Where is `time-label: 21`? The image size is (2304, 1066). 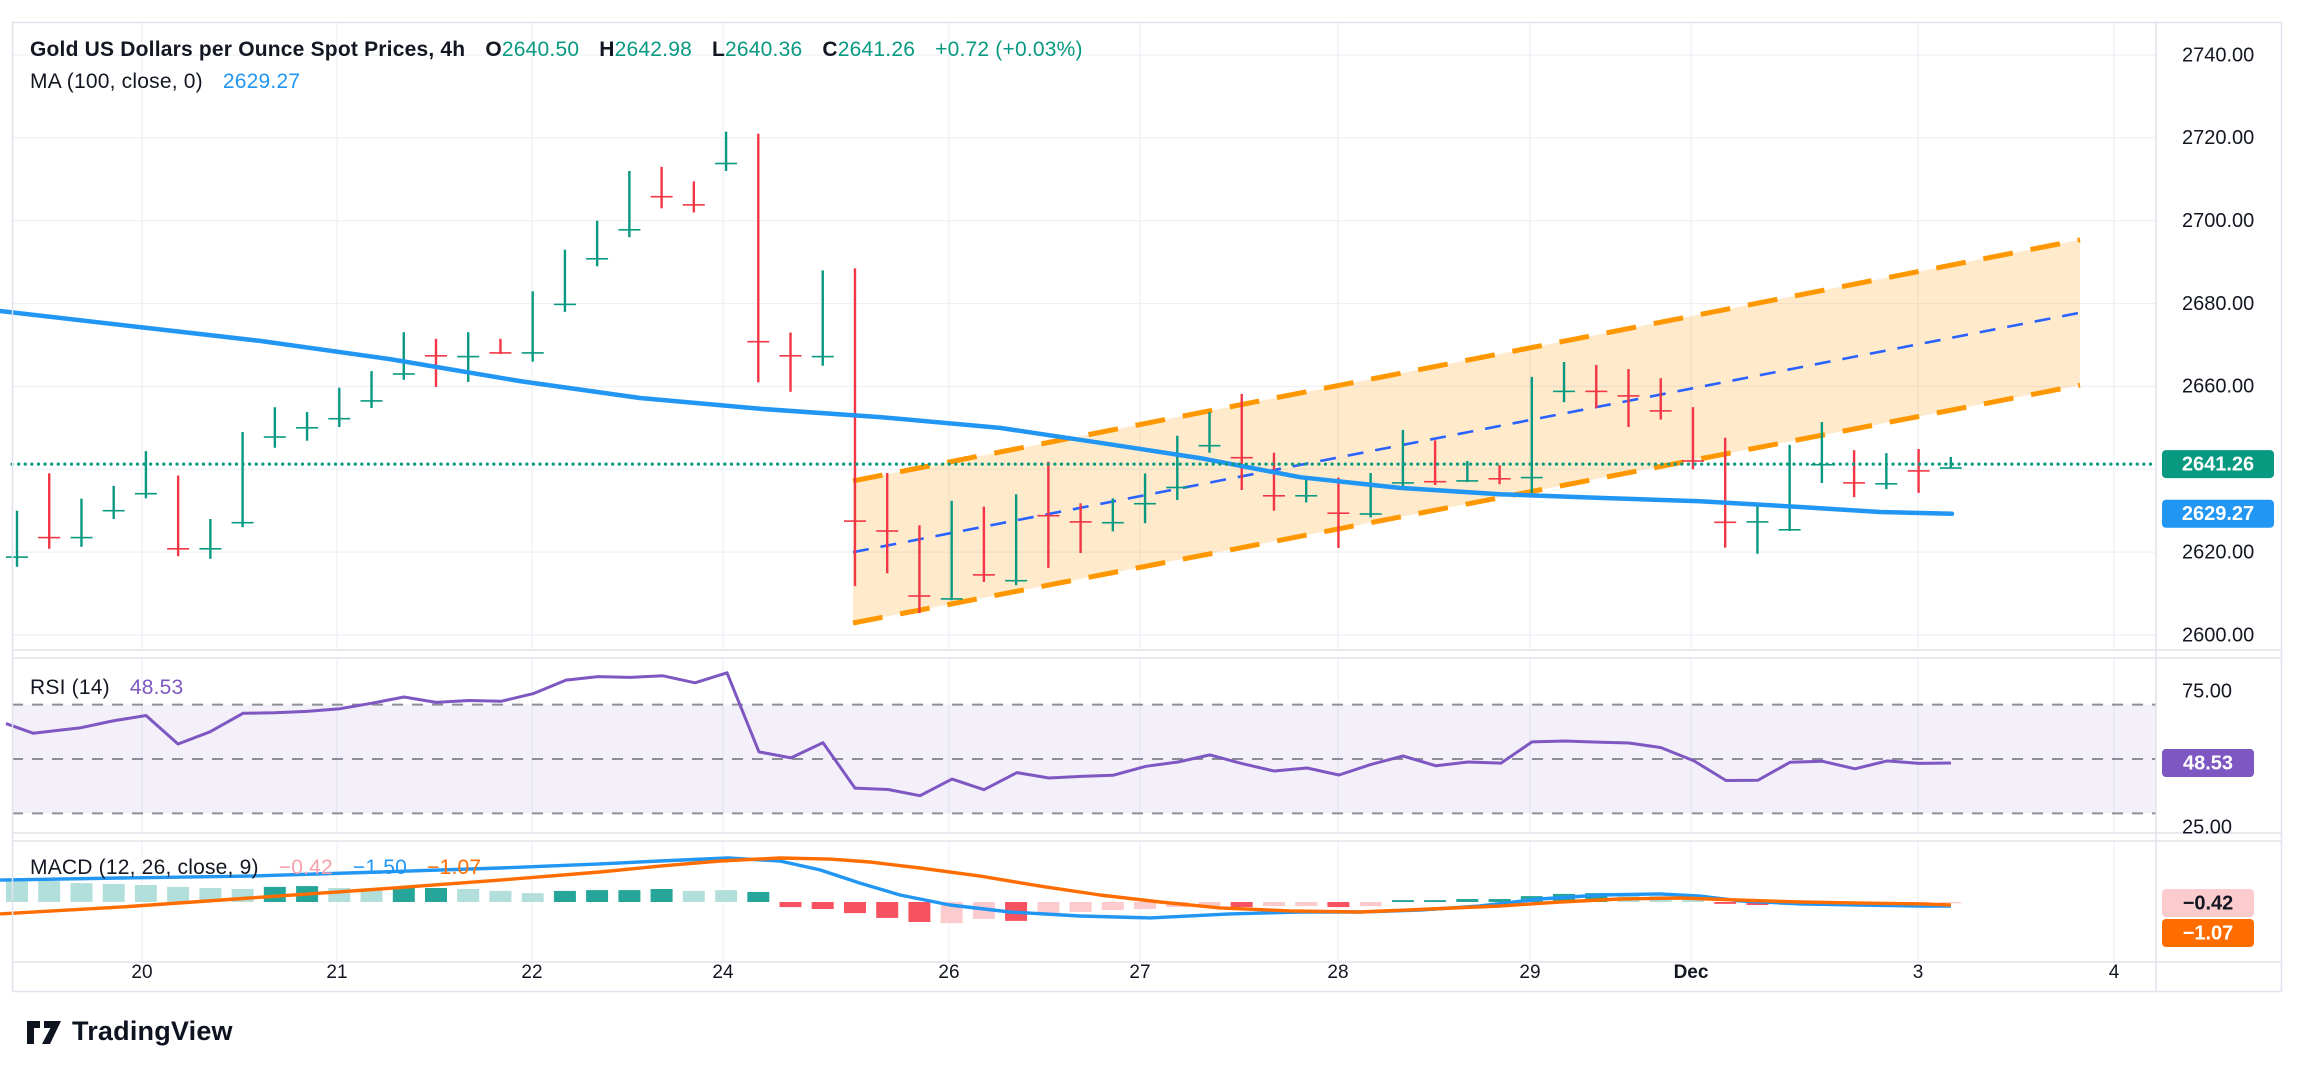
time-label: 21 is located at coordinates (336, 972).